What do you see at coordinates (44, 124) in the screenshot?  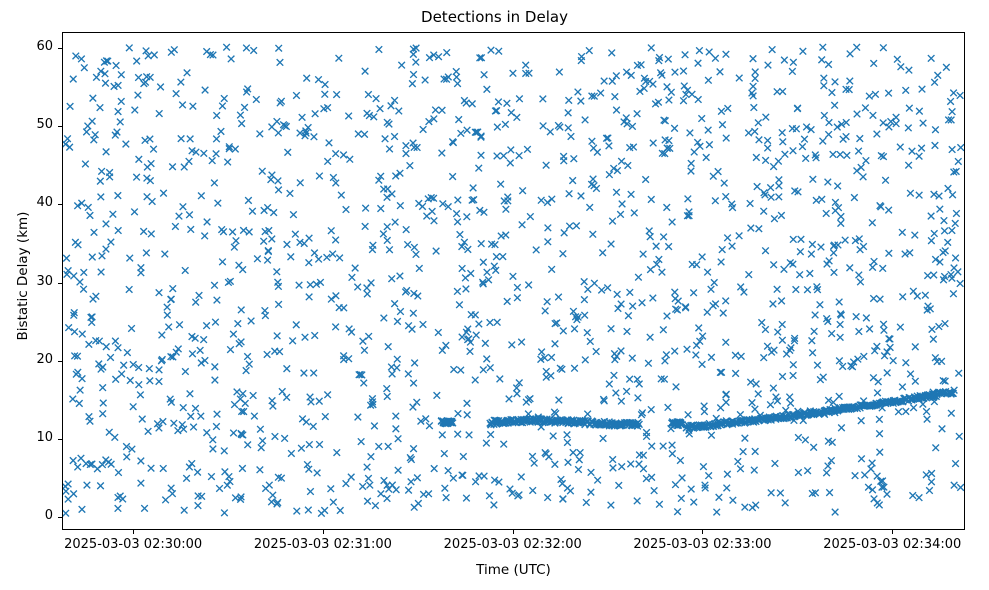 I see `y-axis-tick-label: 50` at bounding box center [44, 124].